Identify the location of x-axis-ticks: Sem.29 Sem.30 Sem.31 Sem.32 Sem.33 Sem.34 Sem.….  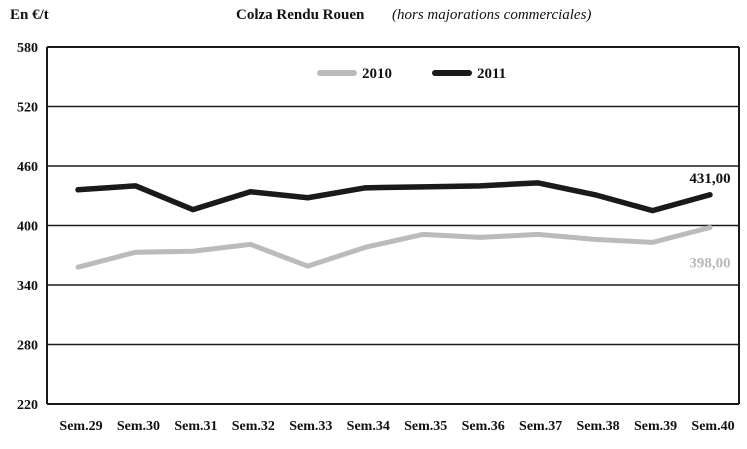
(396, 426).